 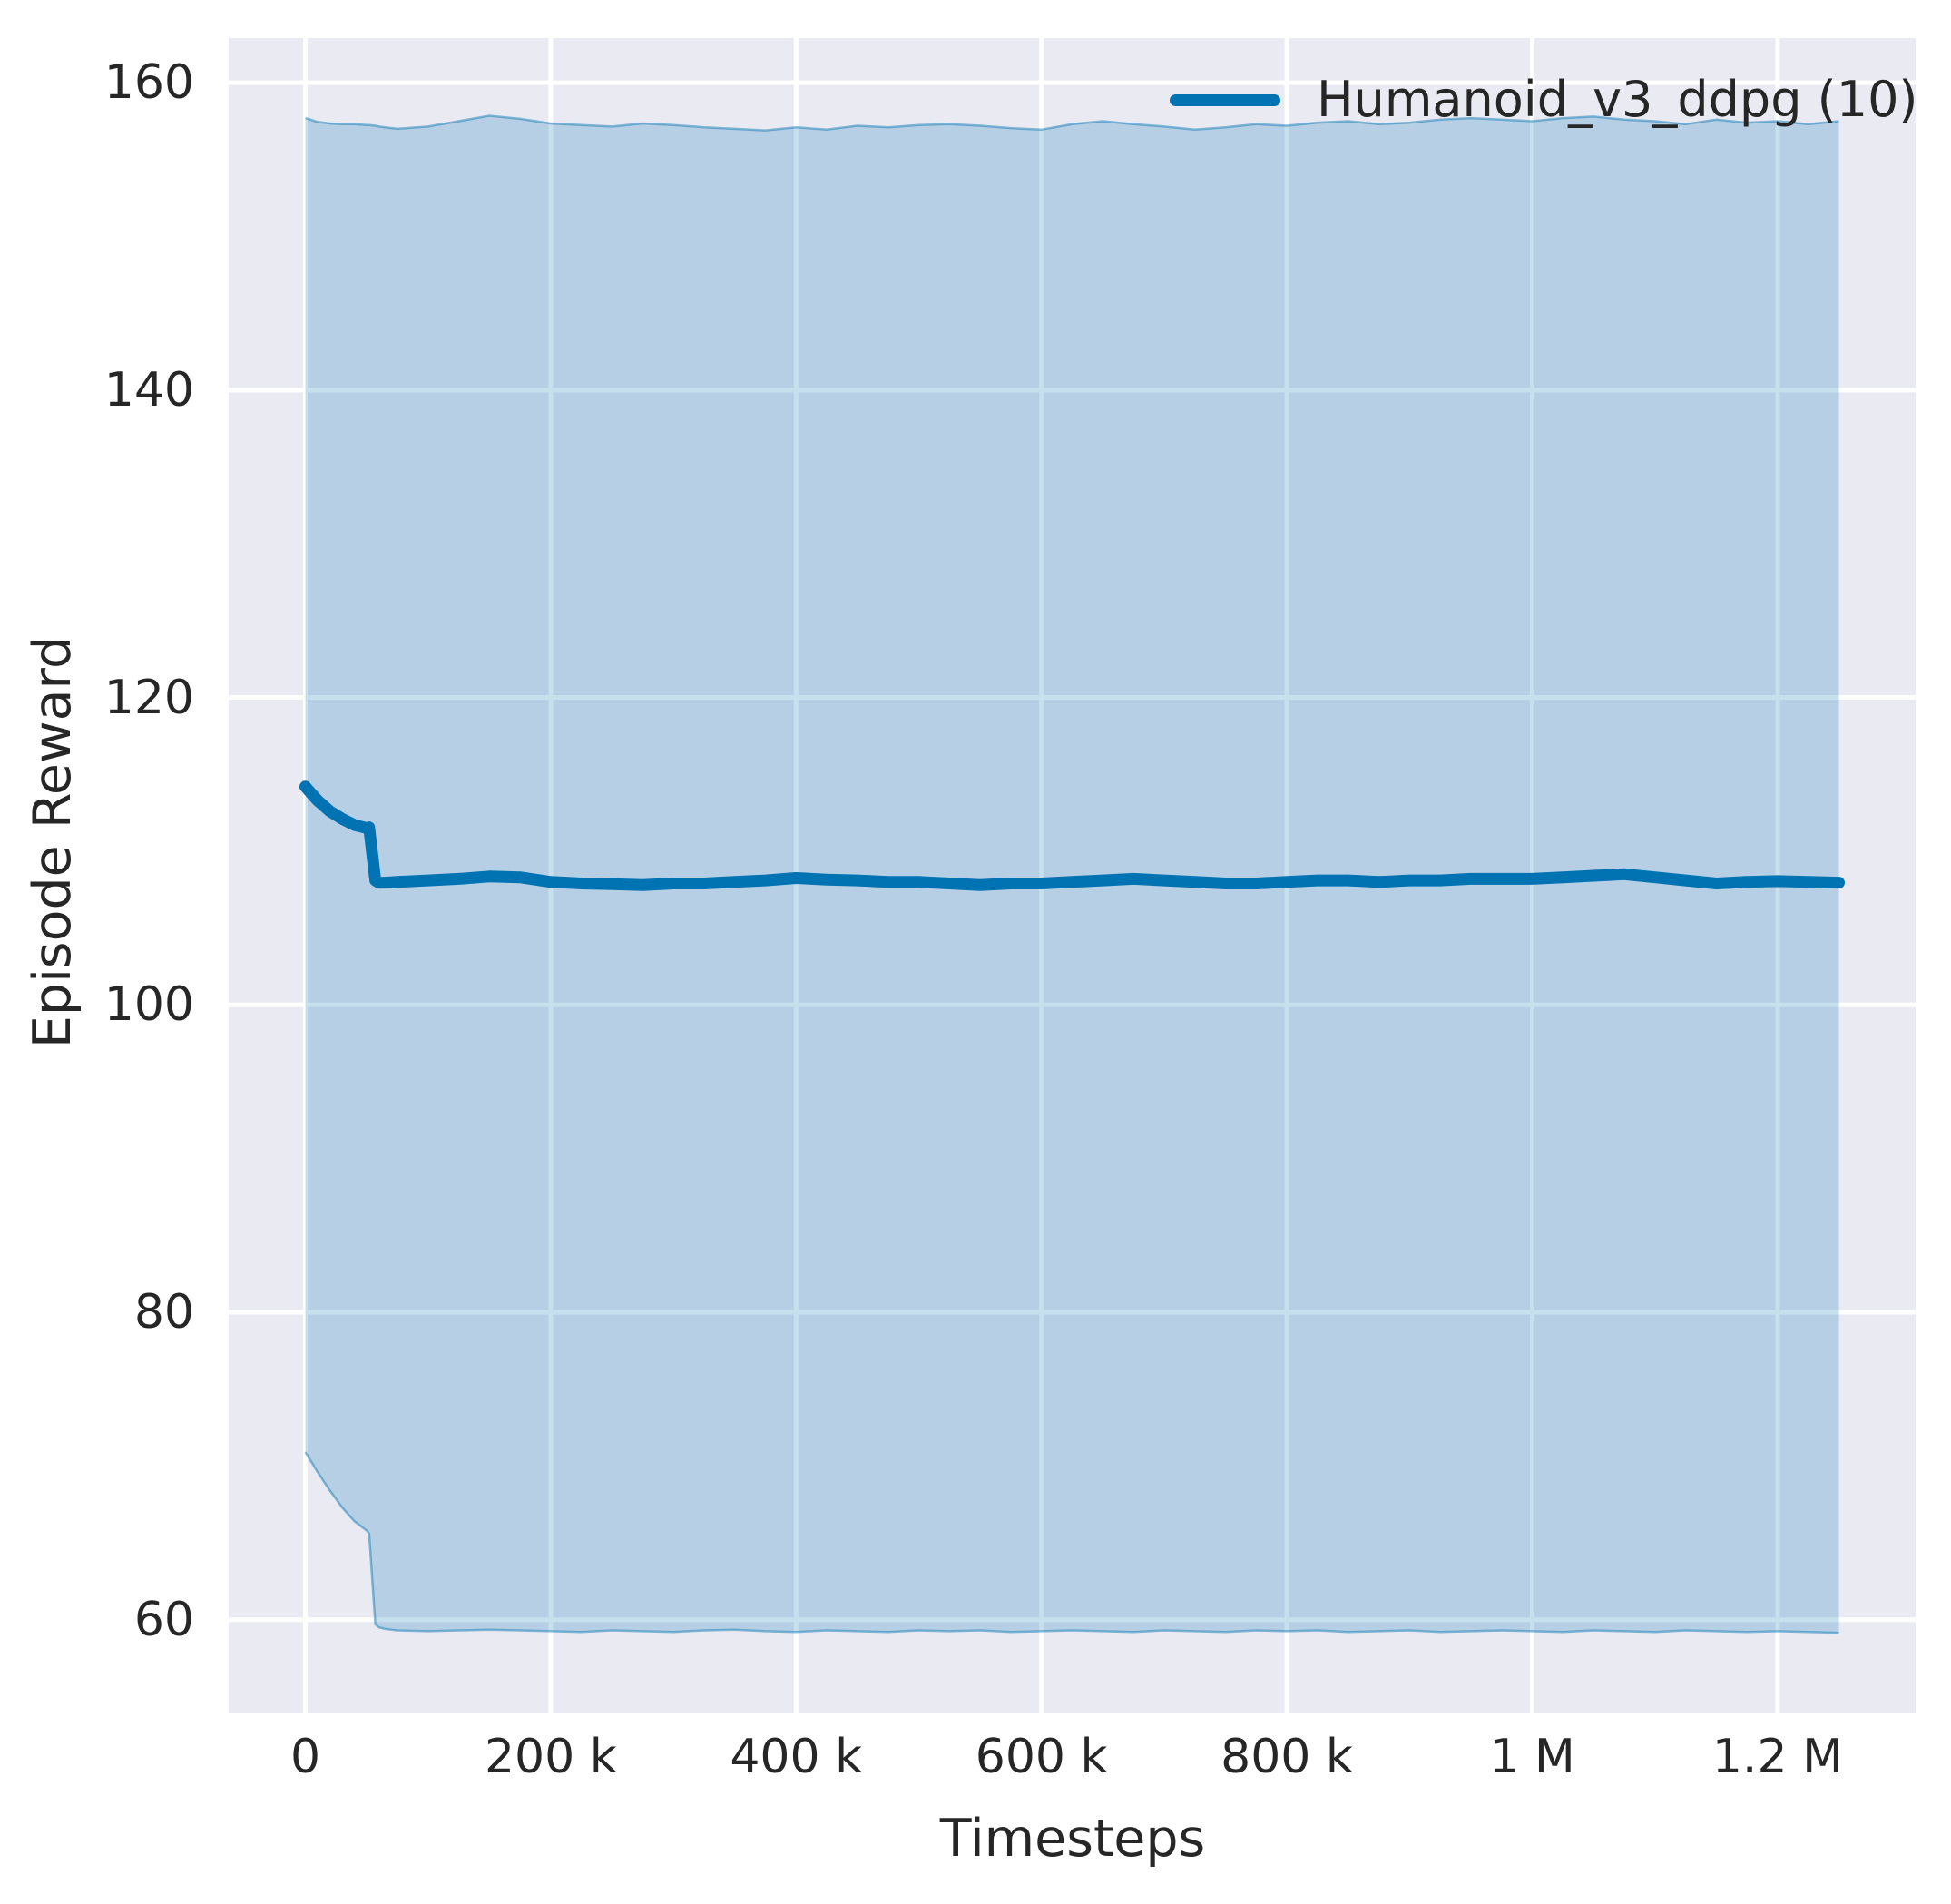 I want to click on x-tick-label: 1.2 M, so click(x=1777, y=1757).